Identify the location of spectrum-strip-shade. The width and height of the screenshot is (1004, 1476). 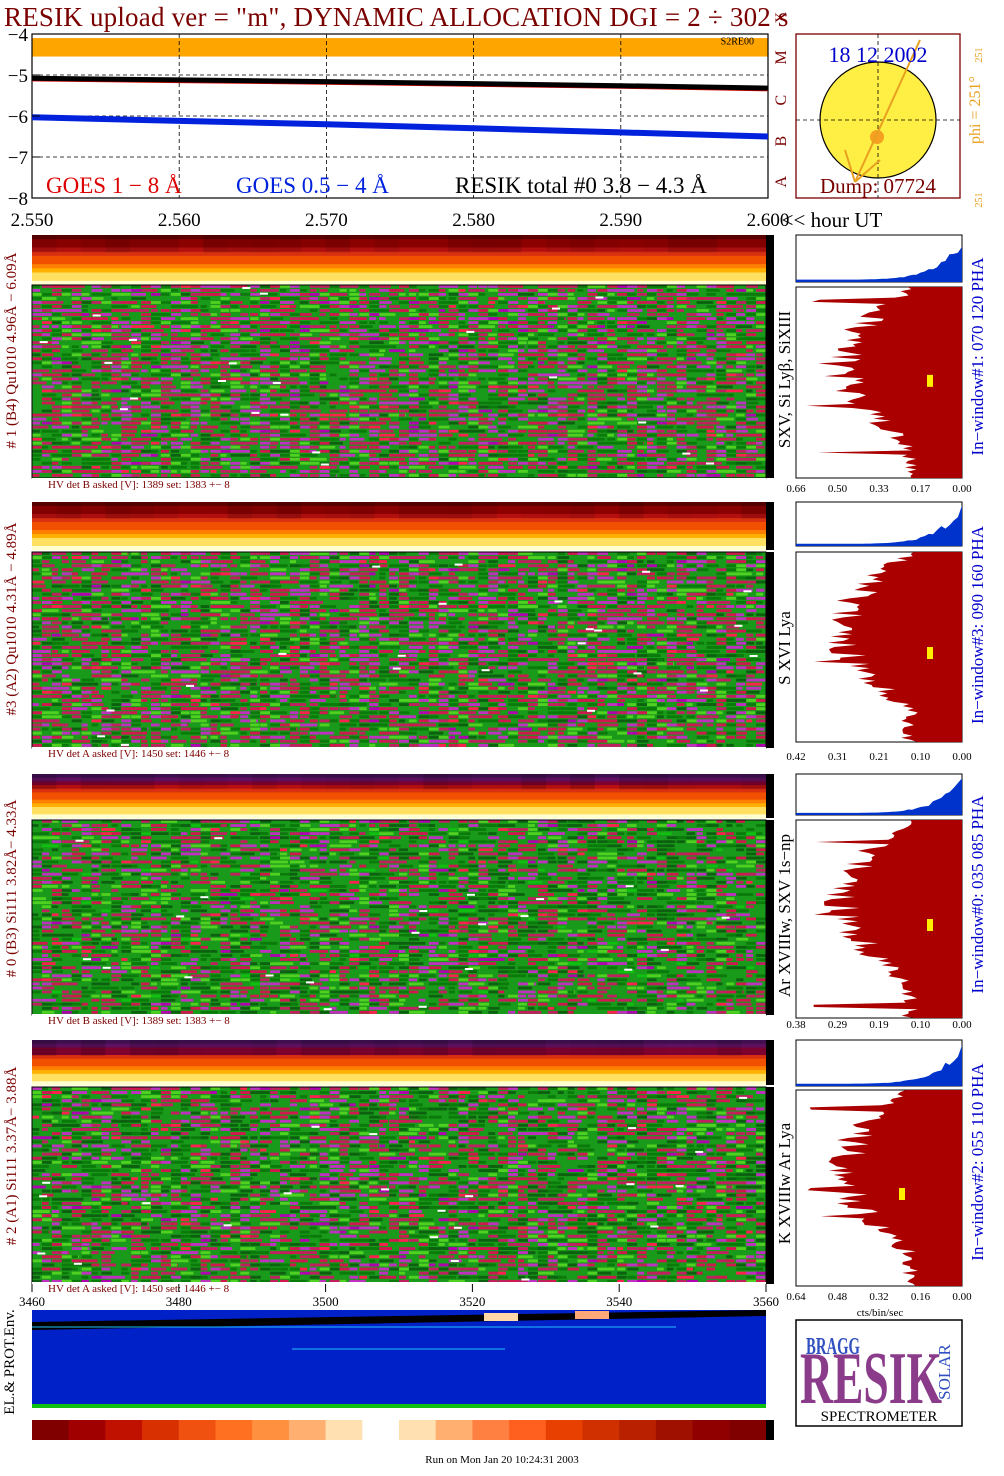
(362, 244).